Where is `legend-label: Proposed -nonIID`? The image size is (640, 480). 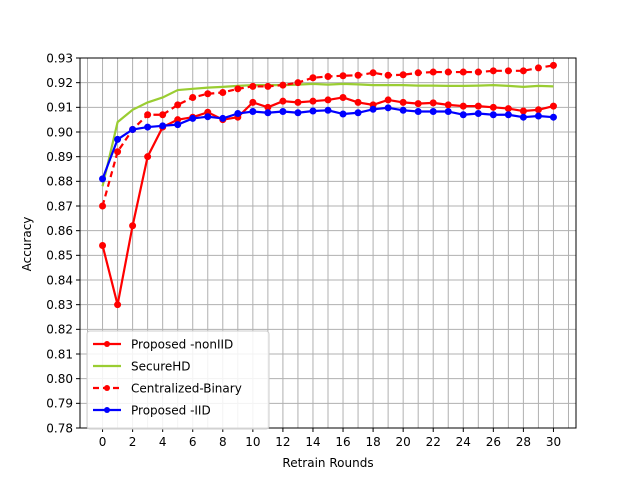 legend-label: Proposed -nonIID is located at coordinates (182, 345).